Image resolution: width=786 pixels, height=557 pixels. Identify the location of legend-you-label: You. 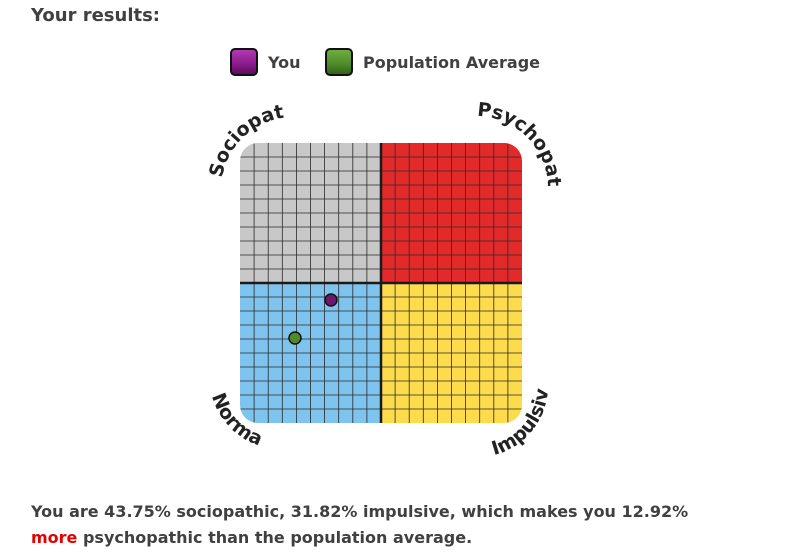
(284, 62).